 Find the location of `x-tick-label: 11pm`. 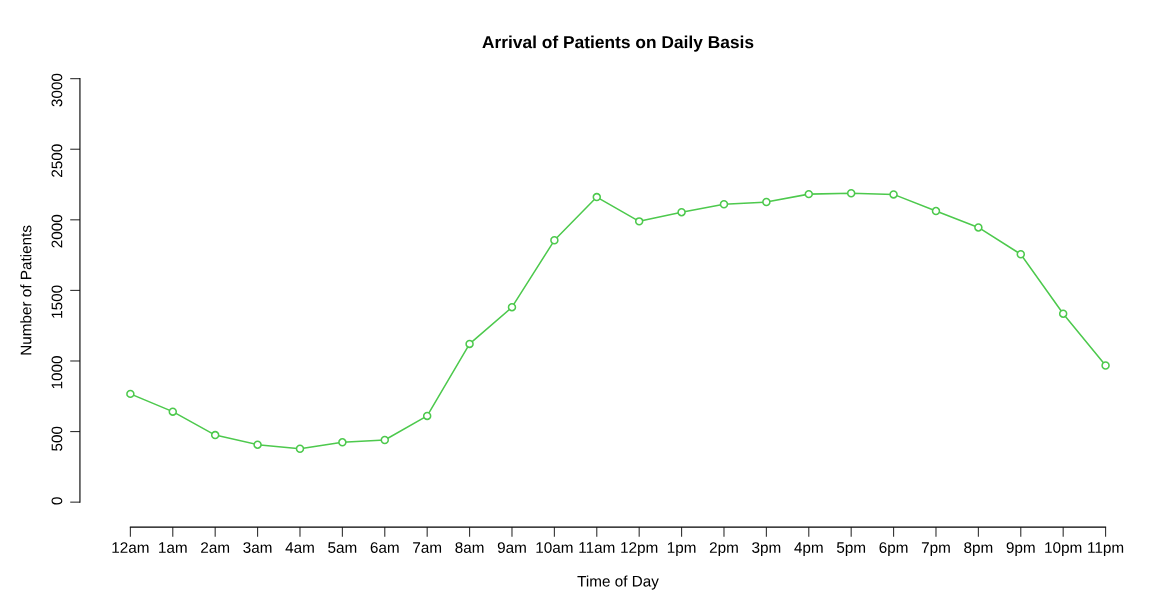

x-tick-label: 11pm is located at coordinates (1106, 549).